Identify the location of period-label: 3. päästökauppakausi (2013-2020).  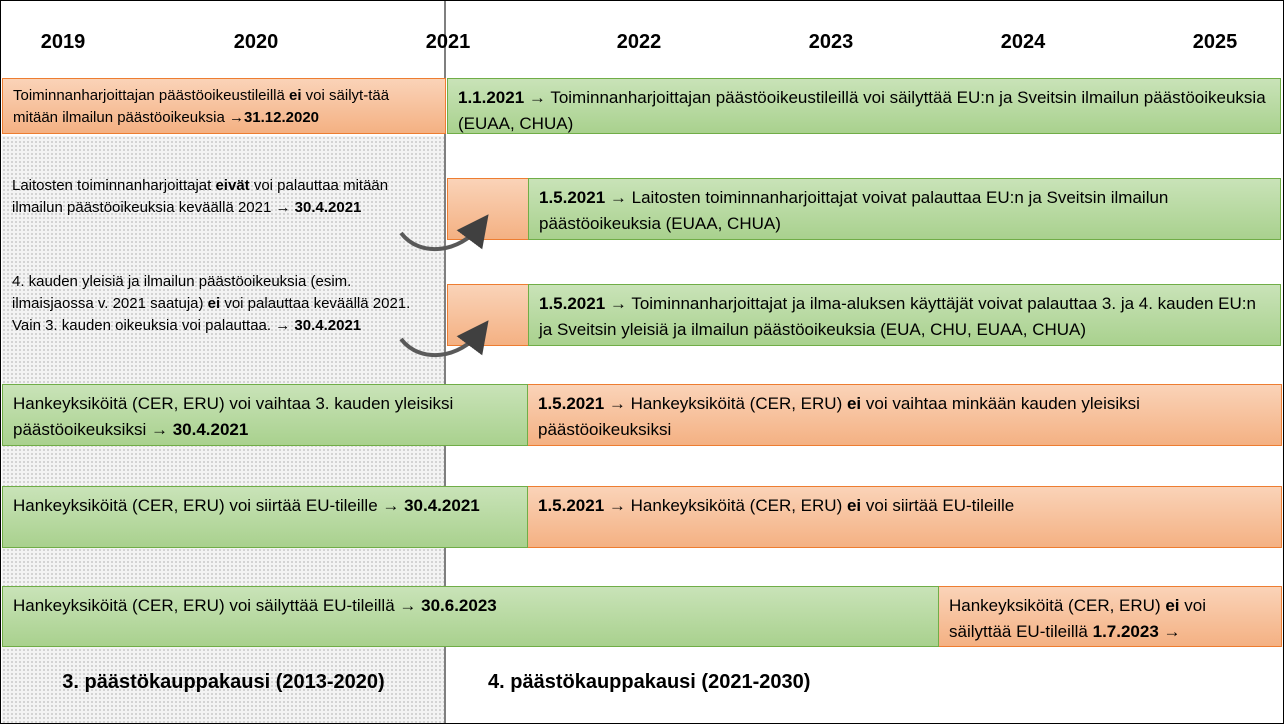
(223, 682).